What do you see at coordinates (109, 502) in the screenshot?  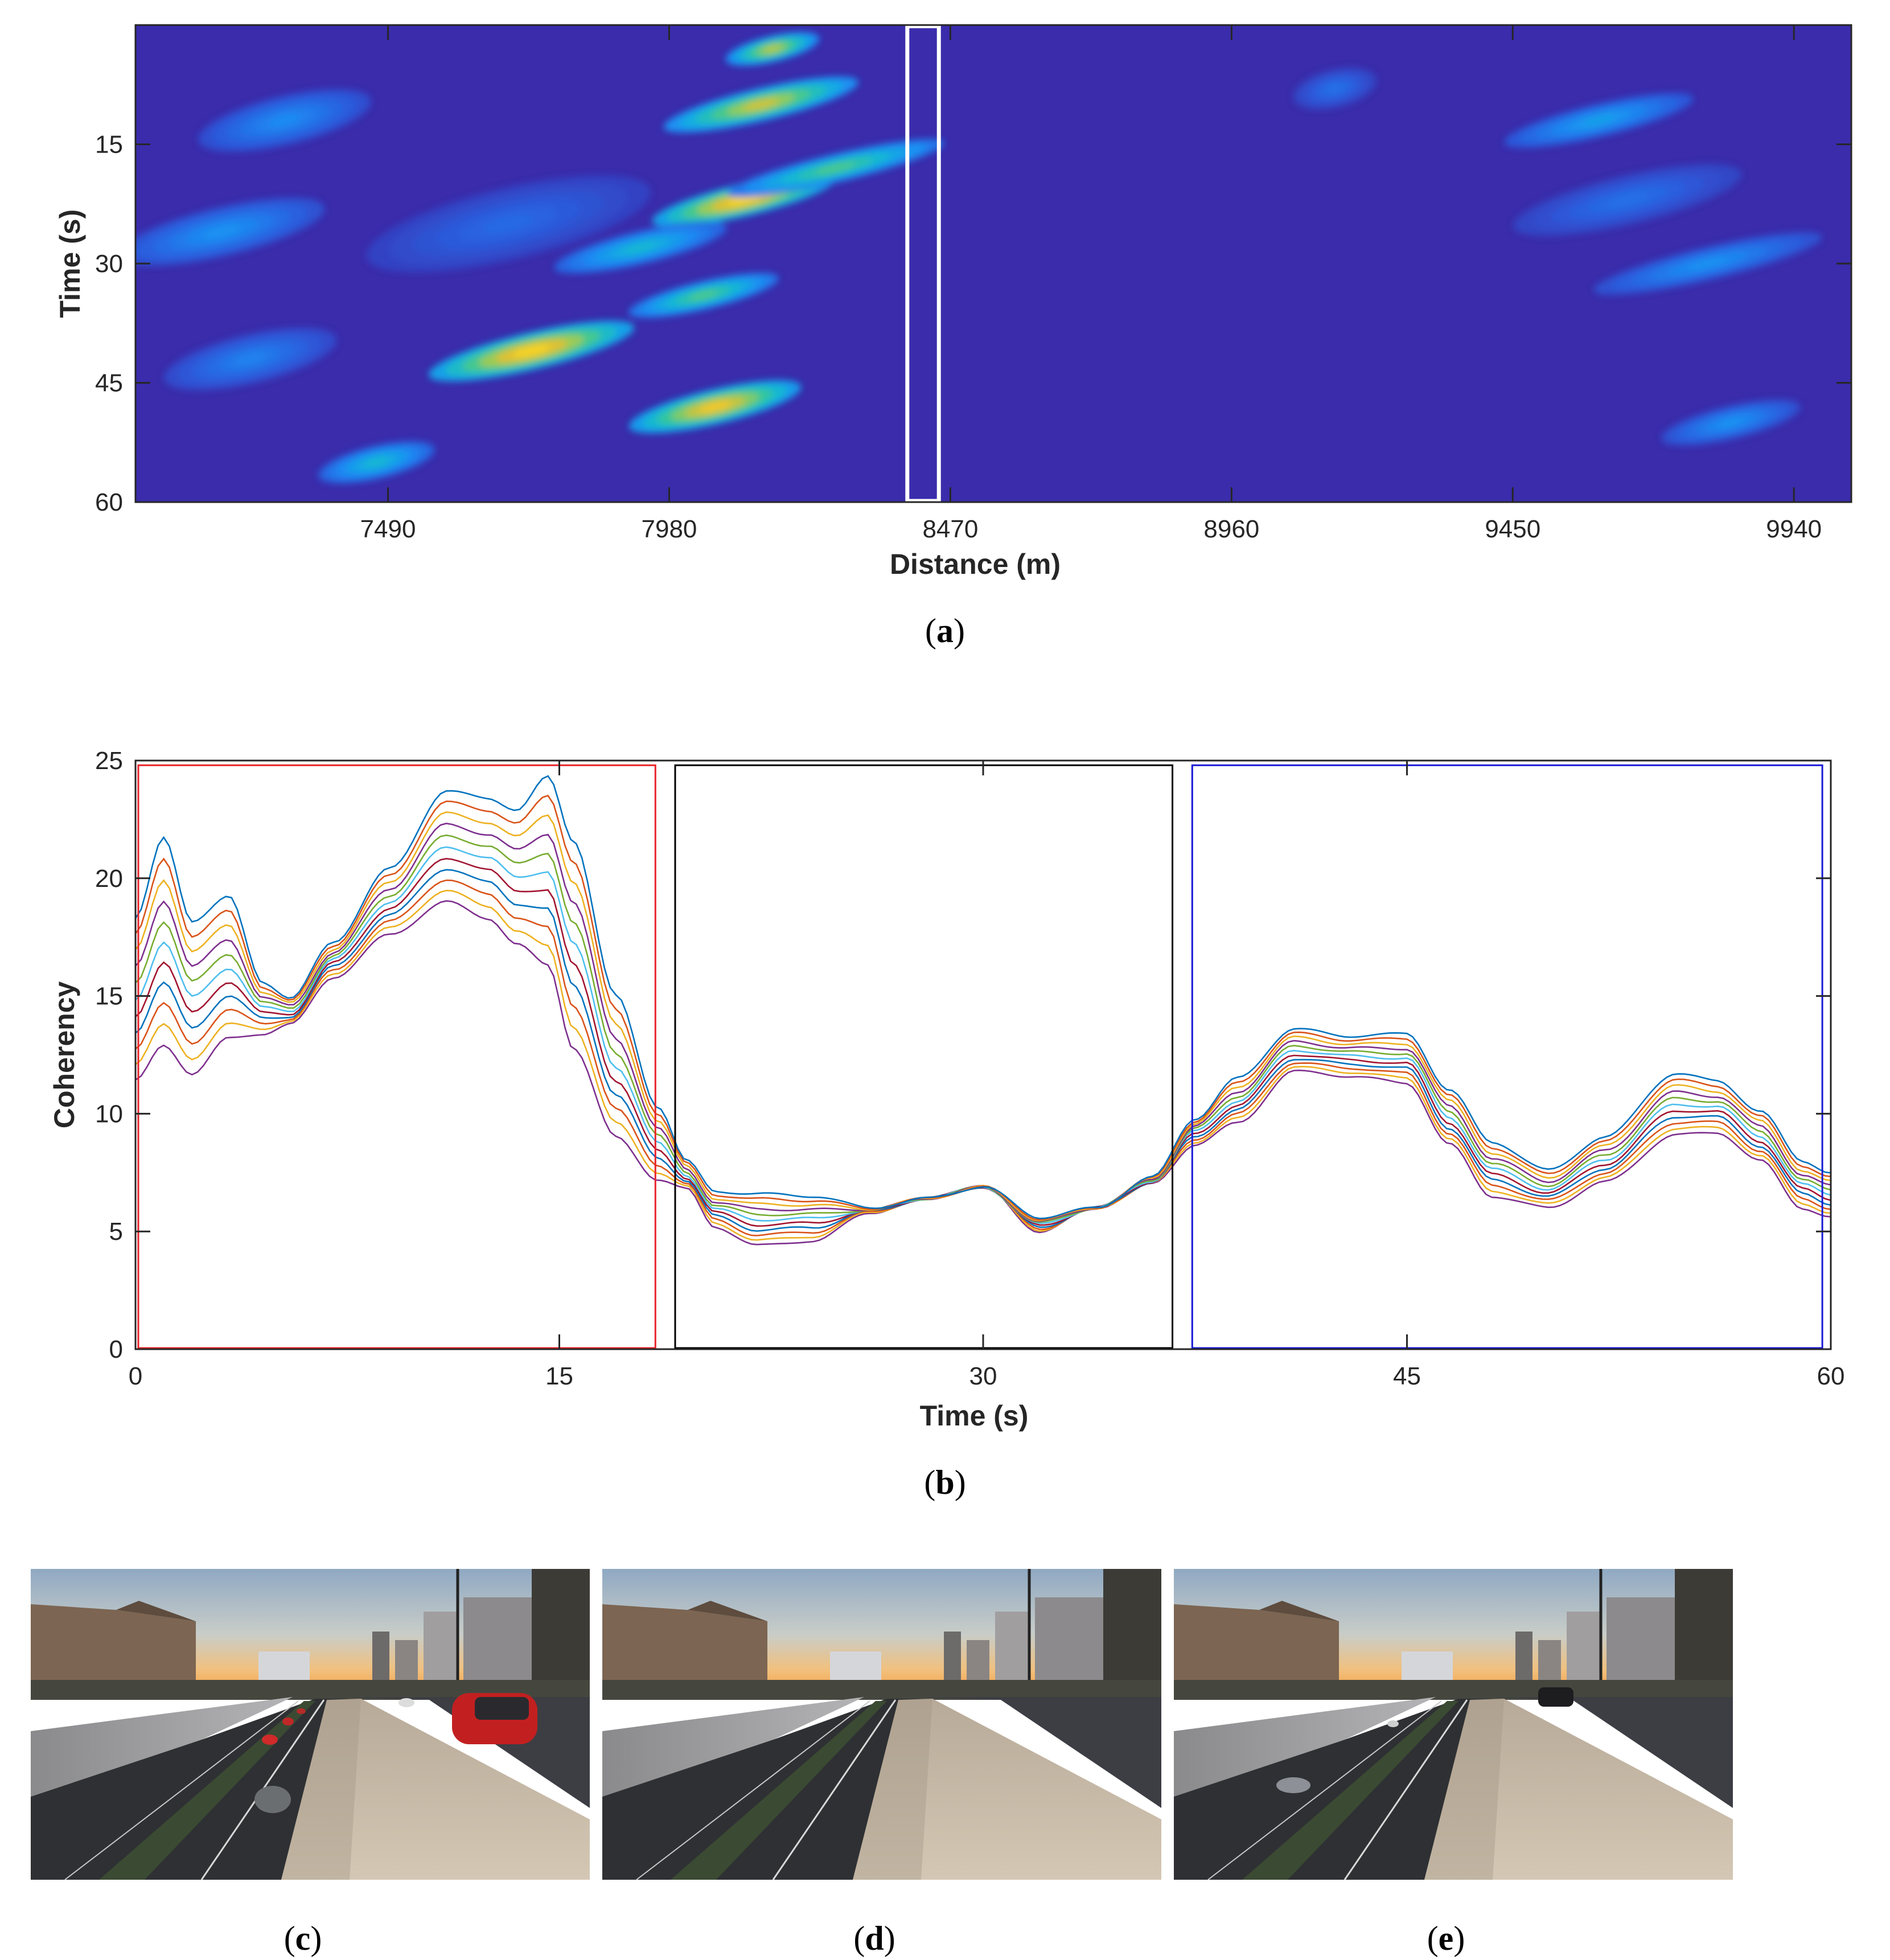 I see `y-tick-label: 60` at bounding box center [109, 502].